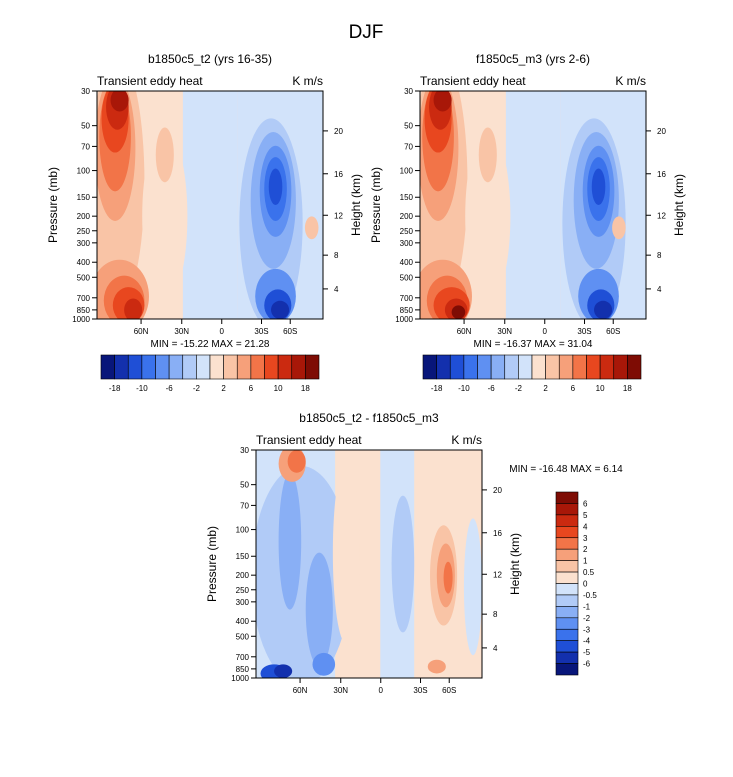 This screenshot has height=777, width=733. Describe the element at coordinates (661, 215) in the screenshot. I see `height-tick-label: 12` at that location.